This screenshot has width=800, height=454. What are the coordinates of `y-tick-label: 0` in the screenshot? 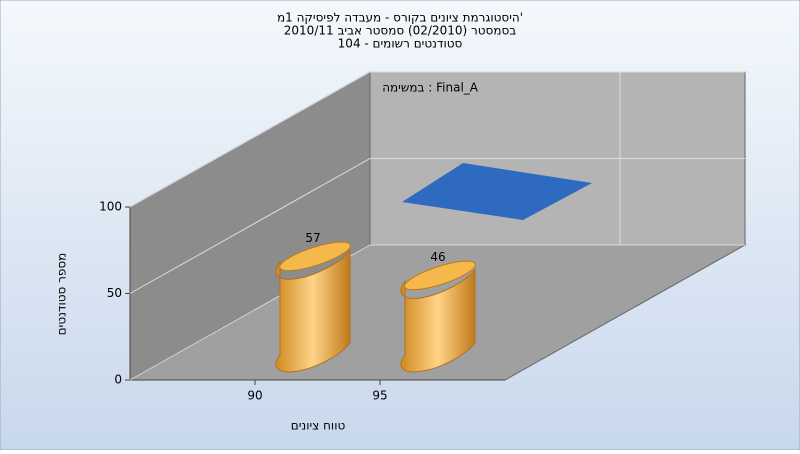 It's located at (118, 380).